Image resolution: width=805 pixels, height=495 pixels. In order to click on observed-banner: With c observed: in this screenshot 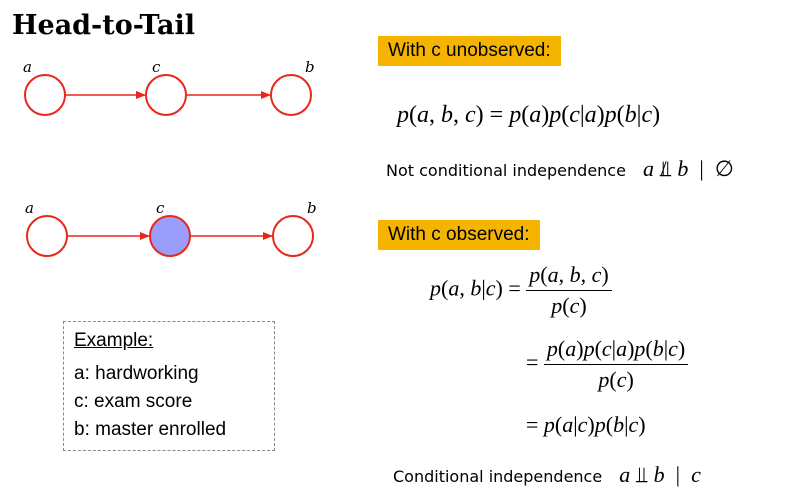, I will do `click(459, 235)`.